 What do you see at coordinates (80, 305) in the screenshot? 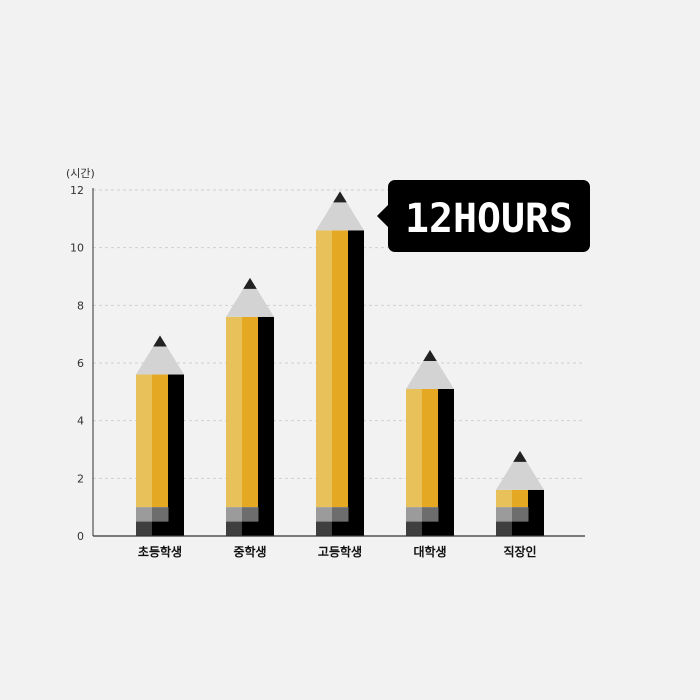
I see `y-tick-label: 8` at bounding box center [80, 305].